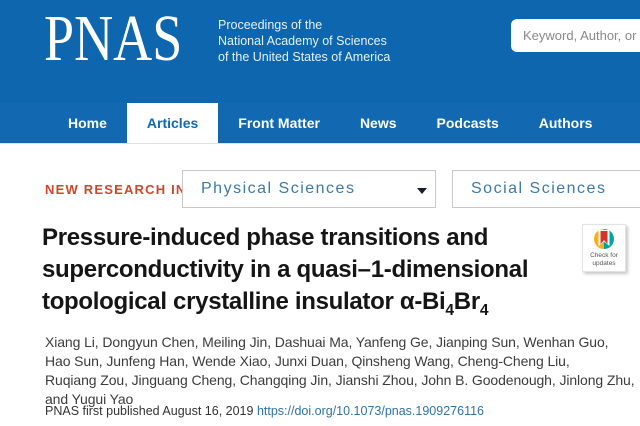 Image resolution: width=640 pixels, height=426 pixels. I want to click on doi-link: https://doi.org/10.1073/pnas.1909276116, so click(370, 411).